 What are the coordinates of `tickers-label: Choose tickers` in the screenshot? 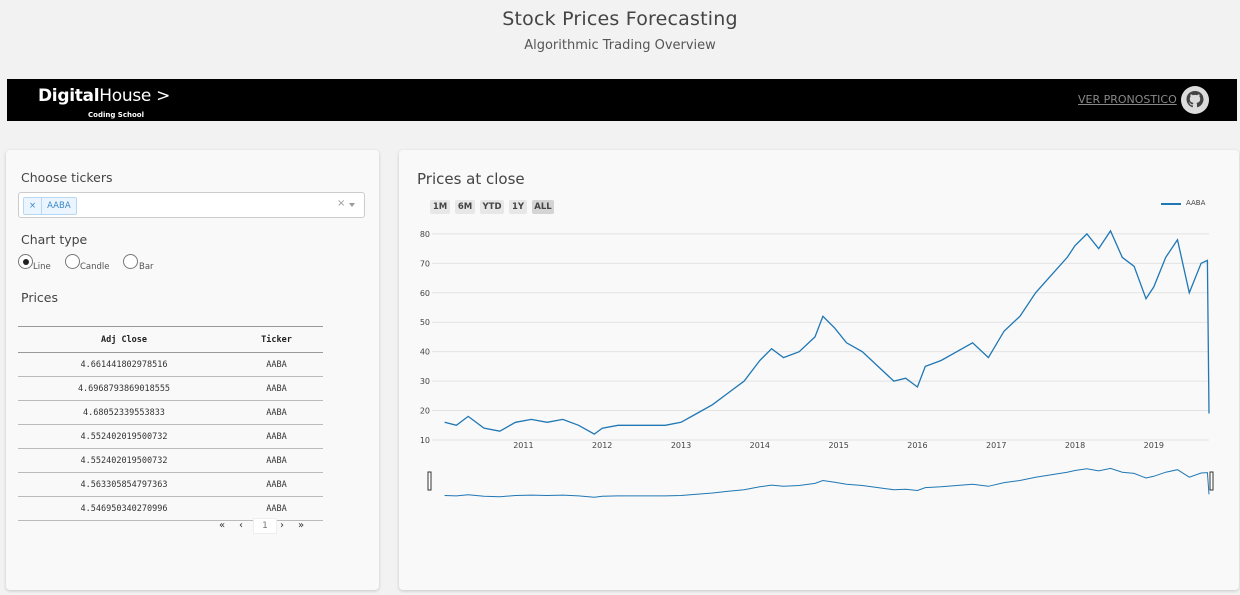 It's located at (67, 177).